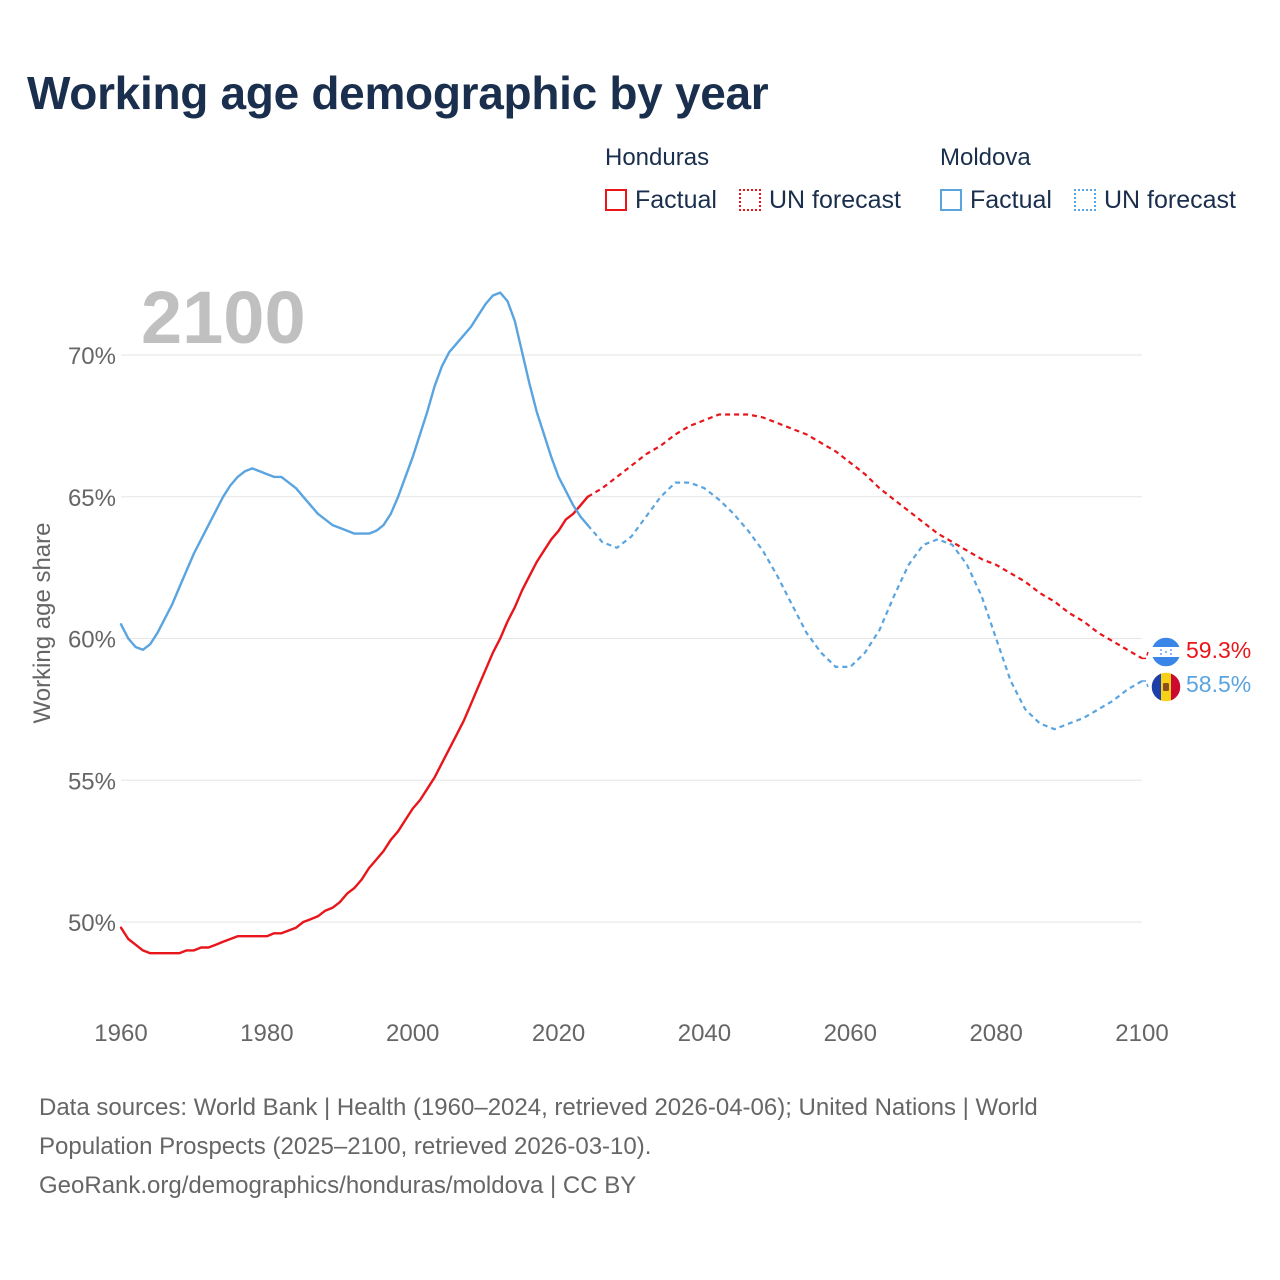  What do you see at coordinates (1170, 199) in the screenshot?
I see `legend-moldova-forecast-label: UN forecast` at bounding box center [1170, 199].